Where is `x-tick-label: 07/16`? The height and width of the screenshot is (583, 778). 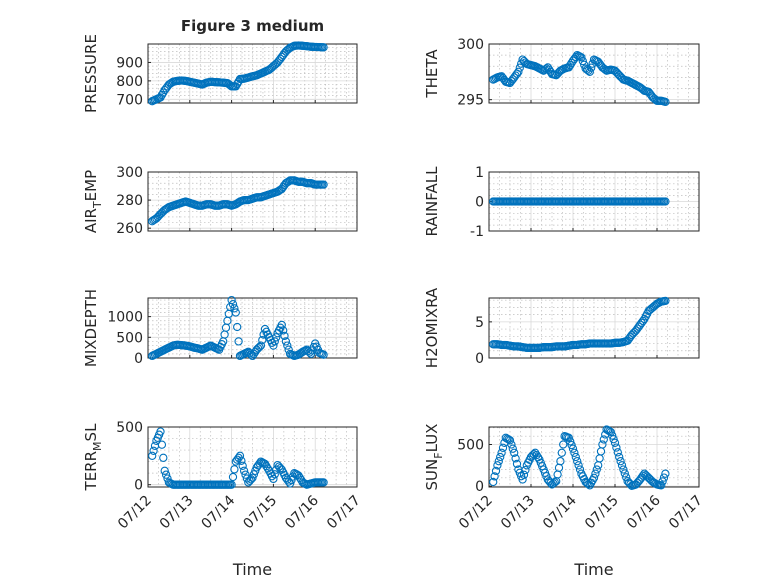 x-tick-label: 07/16 is located at coordinates (302, 512).